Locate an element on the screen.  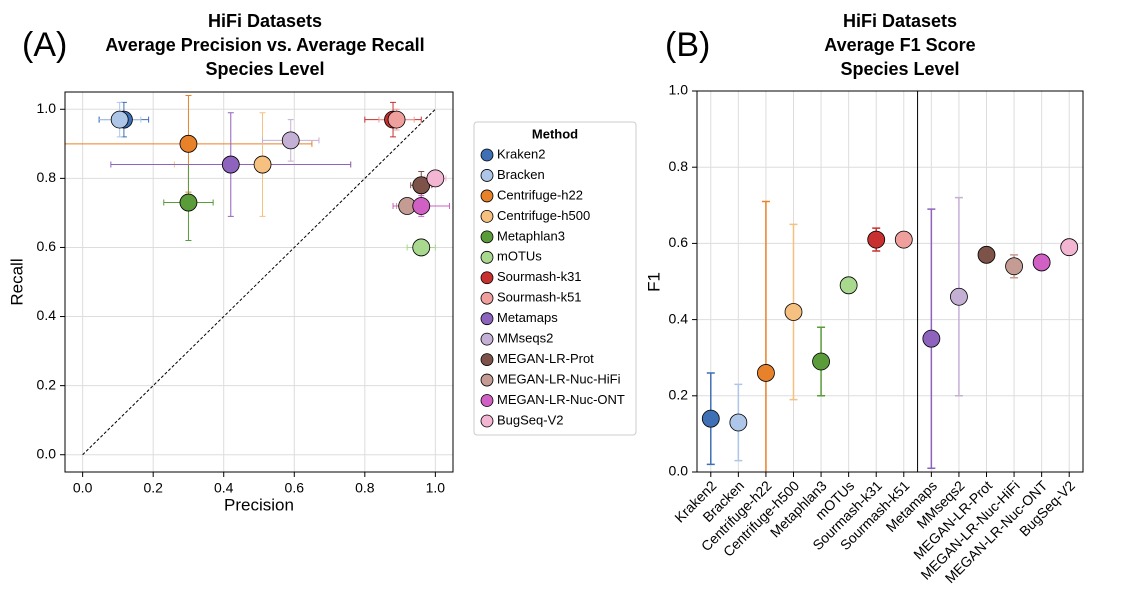
panel-label: (B) is located at coordinates (687, 45).